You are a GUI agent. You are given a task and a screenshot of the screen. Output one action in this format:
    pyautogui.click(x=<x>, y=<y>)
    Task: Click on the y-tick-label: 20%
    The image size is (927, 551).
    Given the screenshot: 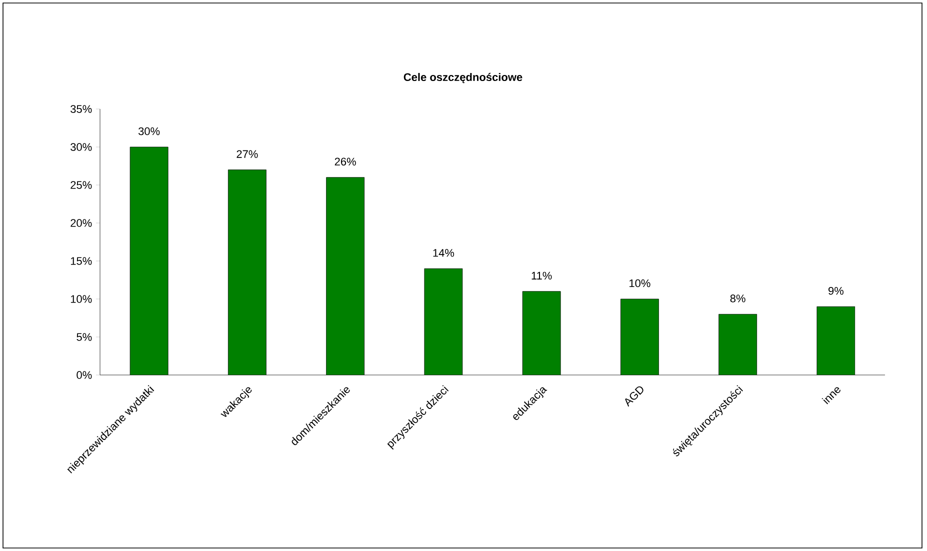 What is the action you would take?
    pyautogui.click(x=81, y=223)
    